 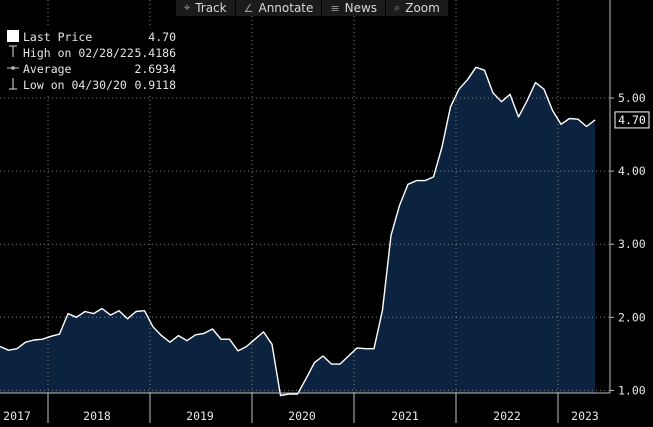 I want to click on x-tick-label-2017: 2017, so click(x=17, y=416).